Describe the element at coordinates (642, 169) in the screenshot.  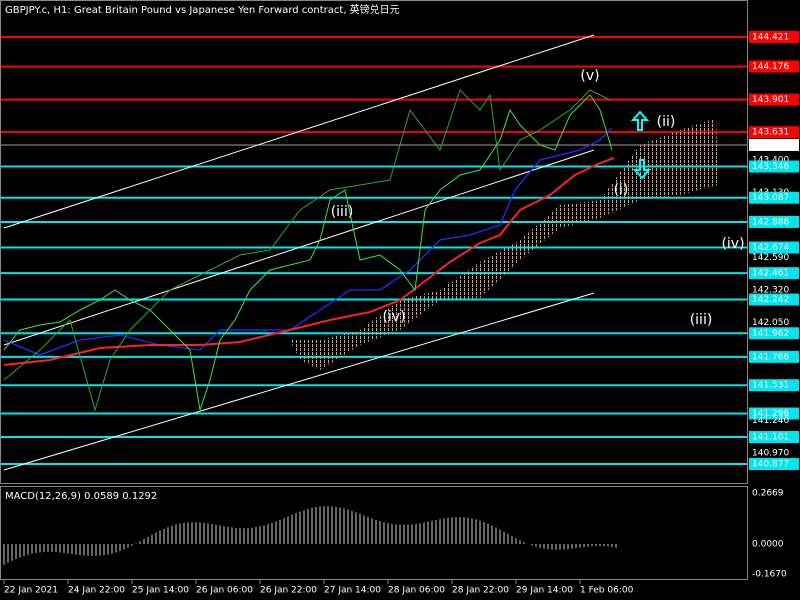
I see `down-arrow` at that location.